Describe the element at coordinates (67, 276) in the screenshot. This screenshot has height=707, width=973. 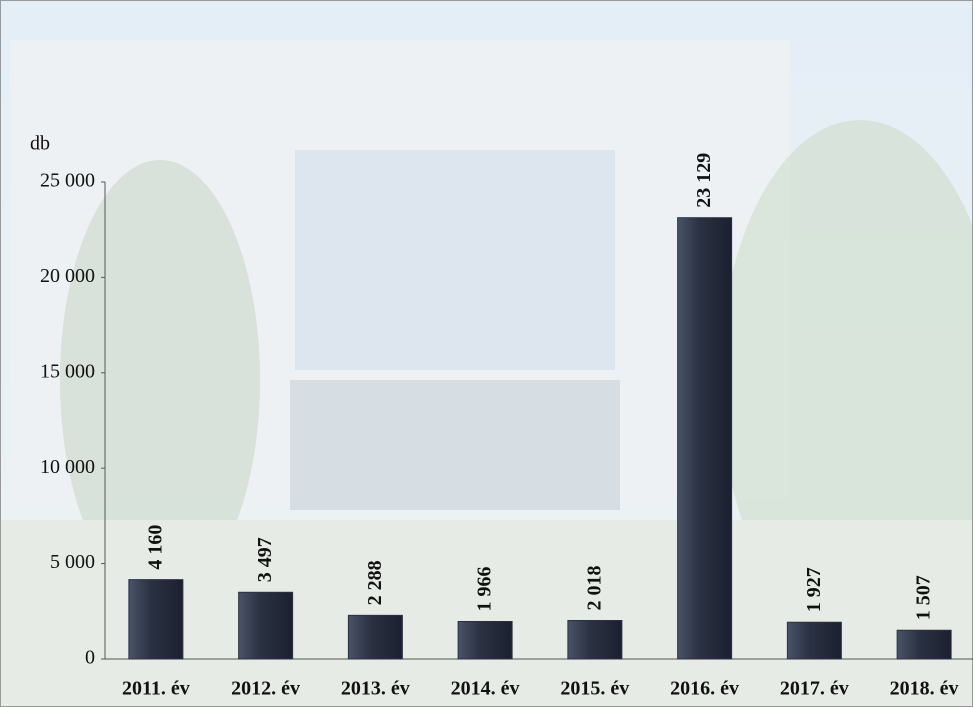
I see `y-tick-label: 20 000` at that location.